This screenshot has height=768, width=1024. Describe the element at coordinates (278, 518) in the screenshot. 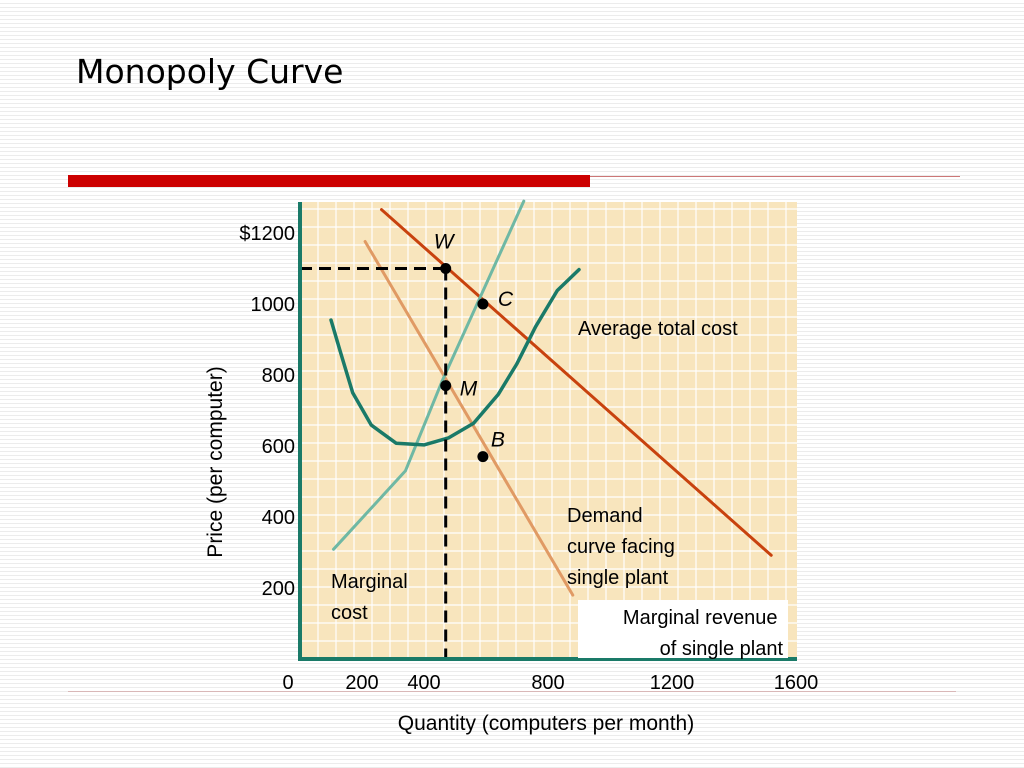

I see `y-tick-label: 400` at that location.